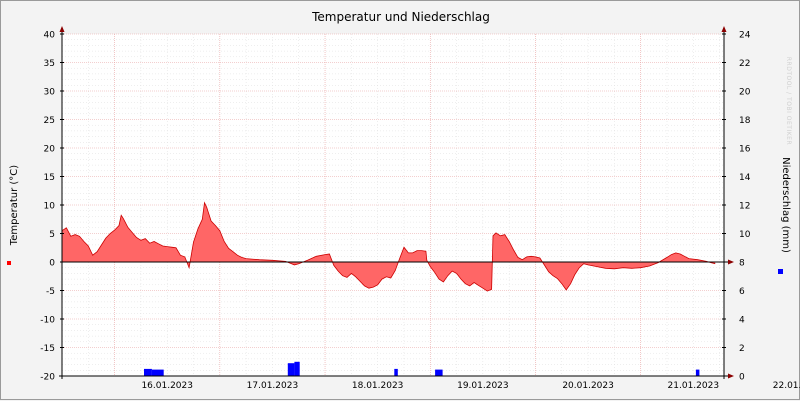  What do you see at coordinates (50, 207) in the screenshot?
I see `left-tick-label: 10` at bounding box center [50, 207].